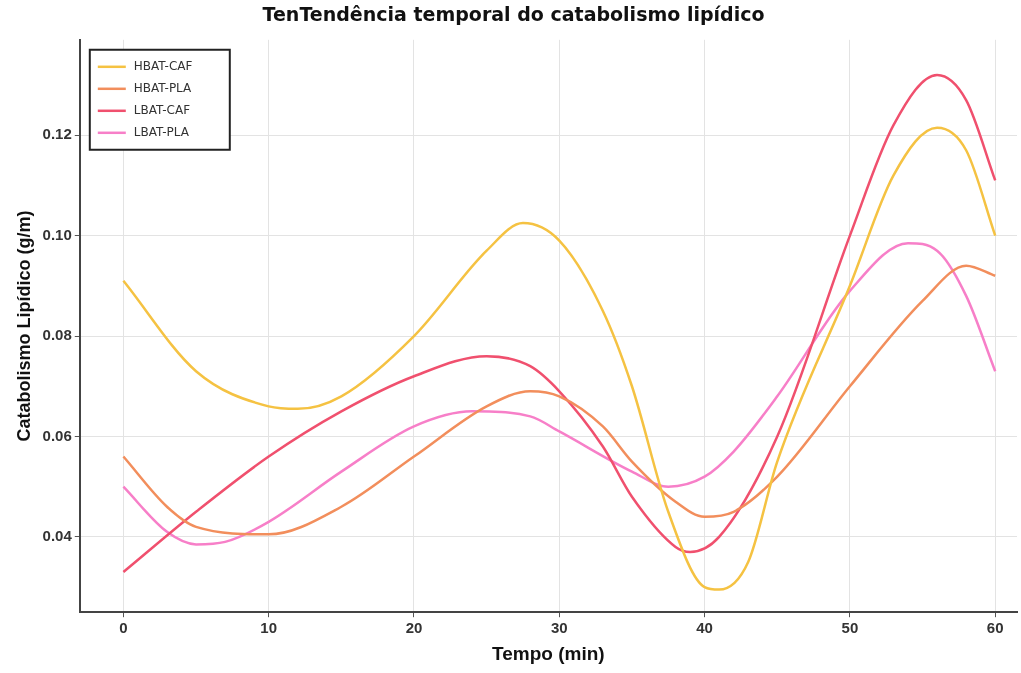  I want to click on x-tick-label: 60, so click(995, 628).